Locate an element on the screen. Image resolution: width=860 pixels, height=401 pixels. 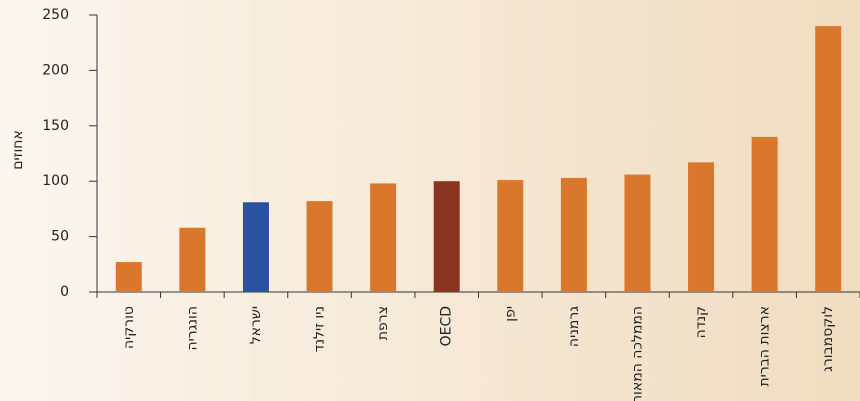
x-tick-label: ניו זילנד is located at coordinates (320, 329).